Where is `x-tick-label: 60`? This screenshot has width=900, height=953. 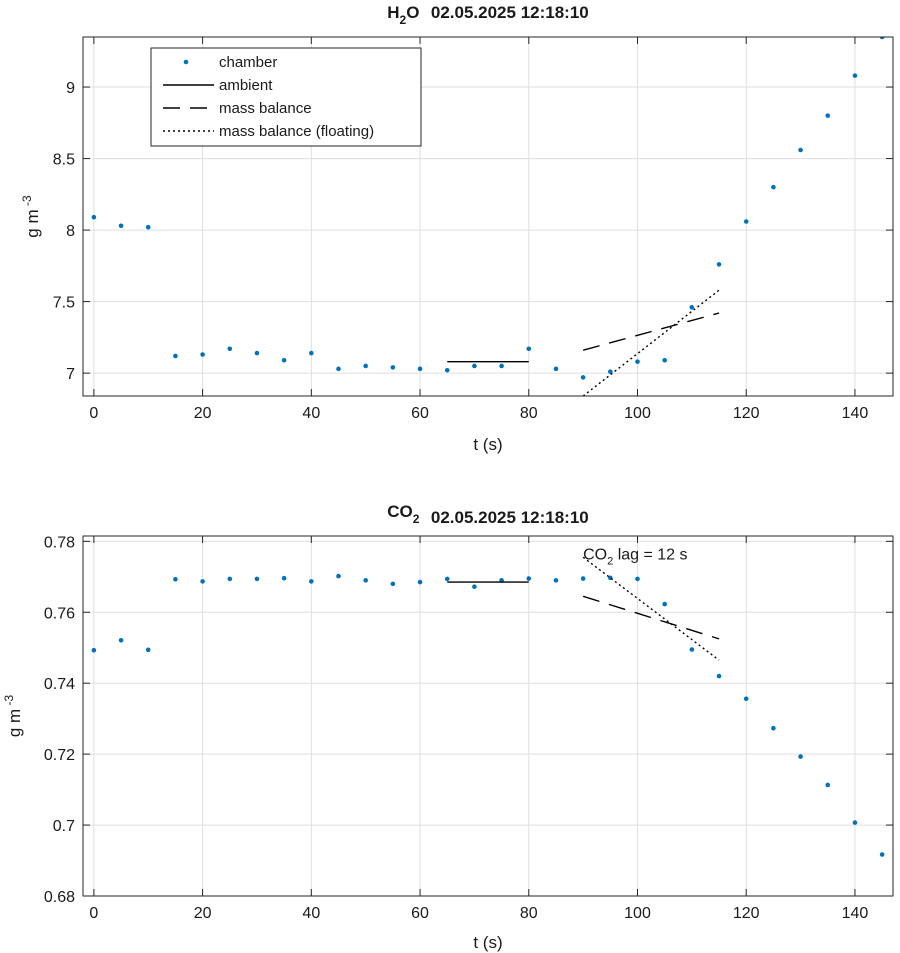
x-tick-label: 60 is located at coordinates (420, 413).